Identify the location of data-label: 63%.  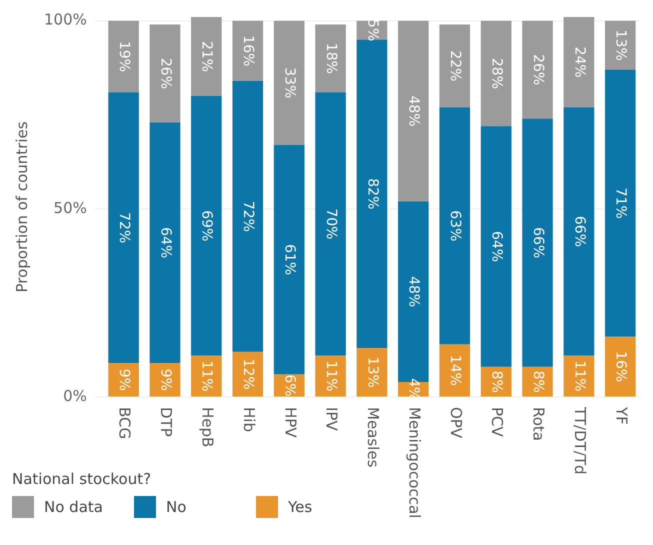
(455, 226).